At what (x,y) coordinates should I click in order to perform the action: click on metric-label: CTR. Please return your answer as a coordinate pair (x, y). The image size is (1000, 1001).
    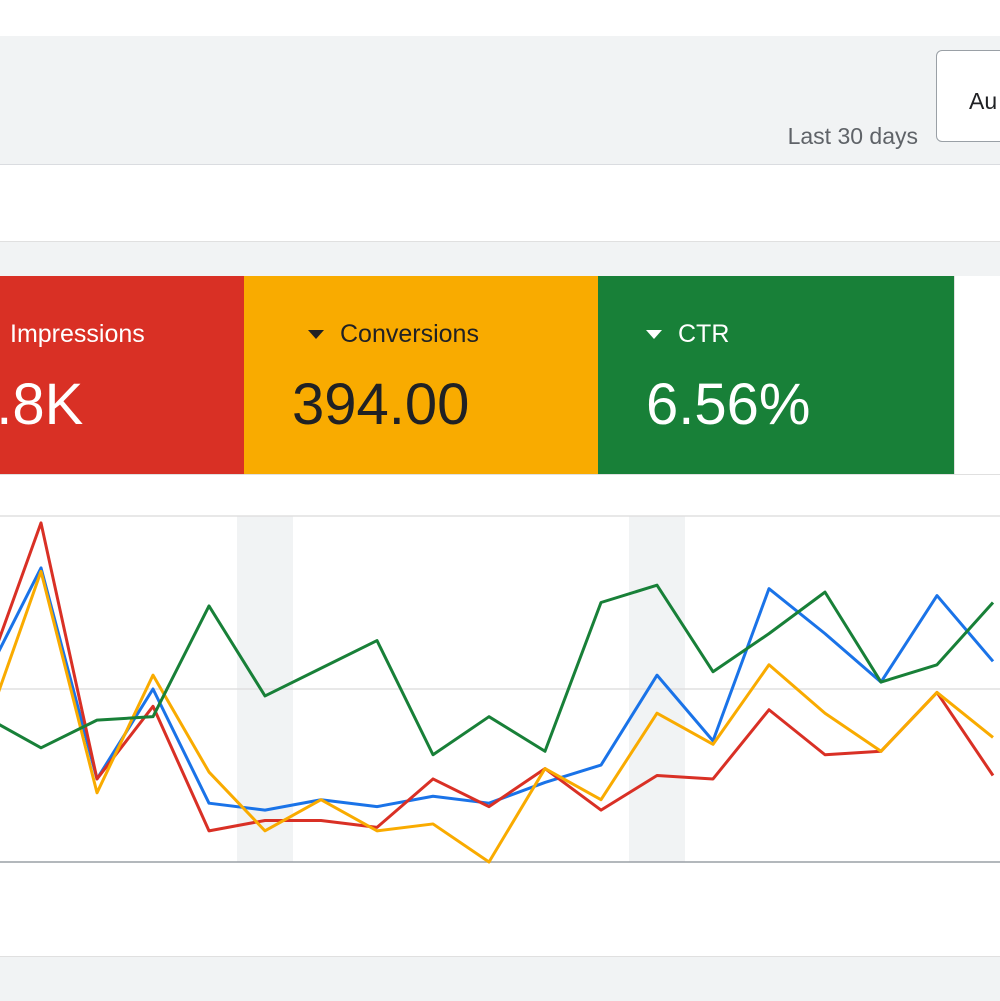
    Looking at the image, I should click on (704, 334).